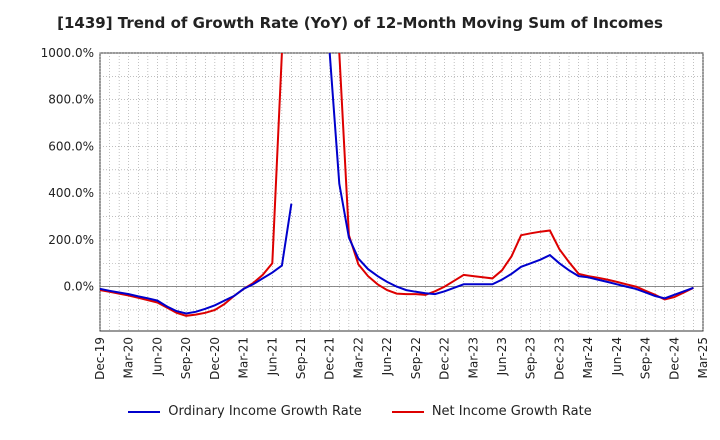  I want to click on x-tick-label: Mar-22, so click(358, 357).